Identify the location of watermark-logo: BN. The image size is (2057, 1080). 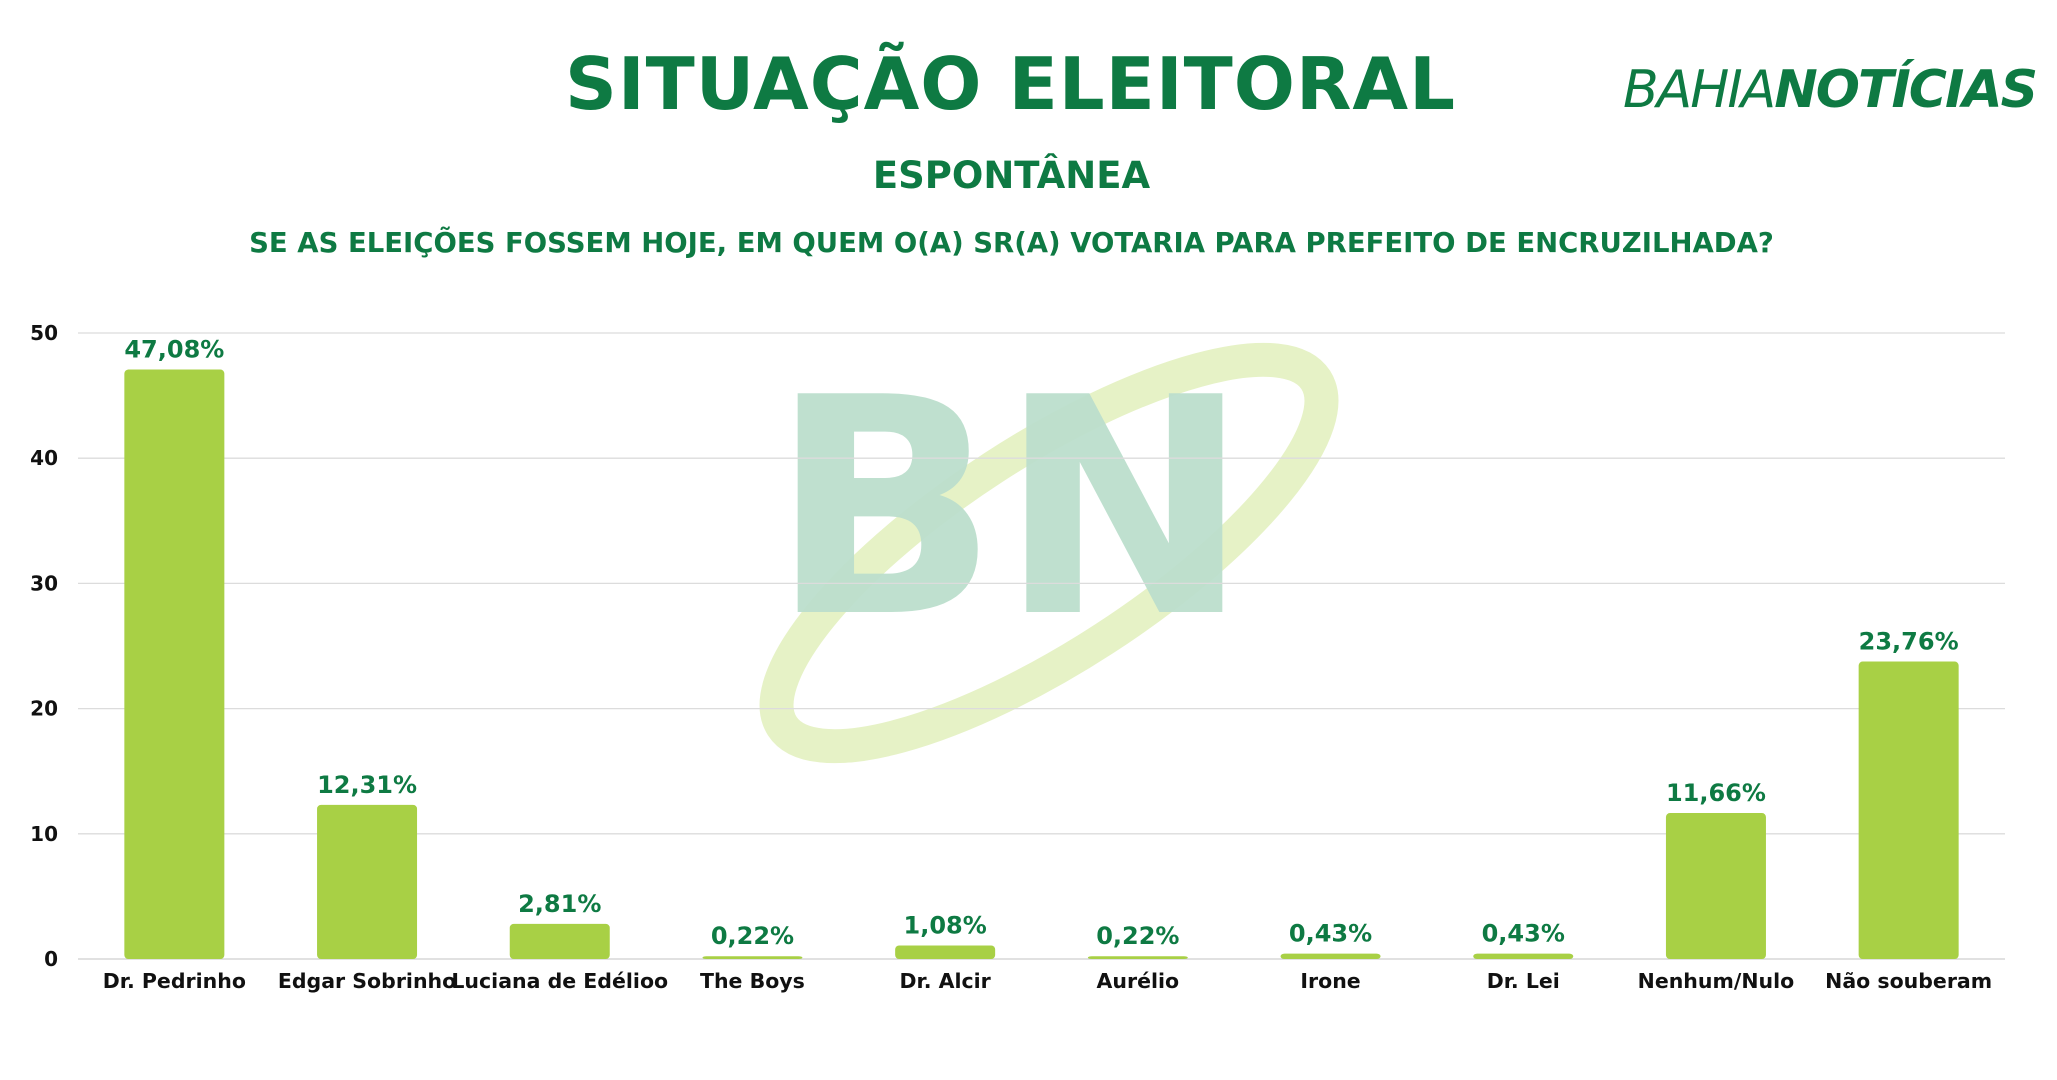
(1049, 549).